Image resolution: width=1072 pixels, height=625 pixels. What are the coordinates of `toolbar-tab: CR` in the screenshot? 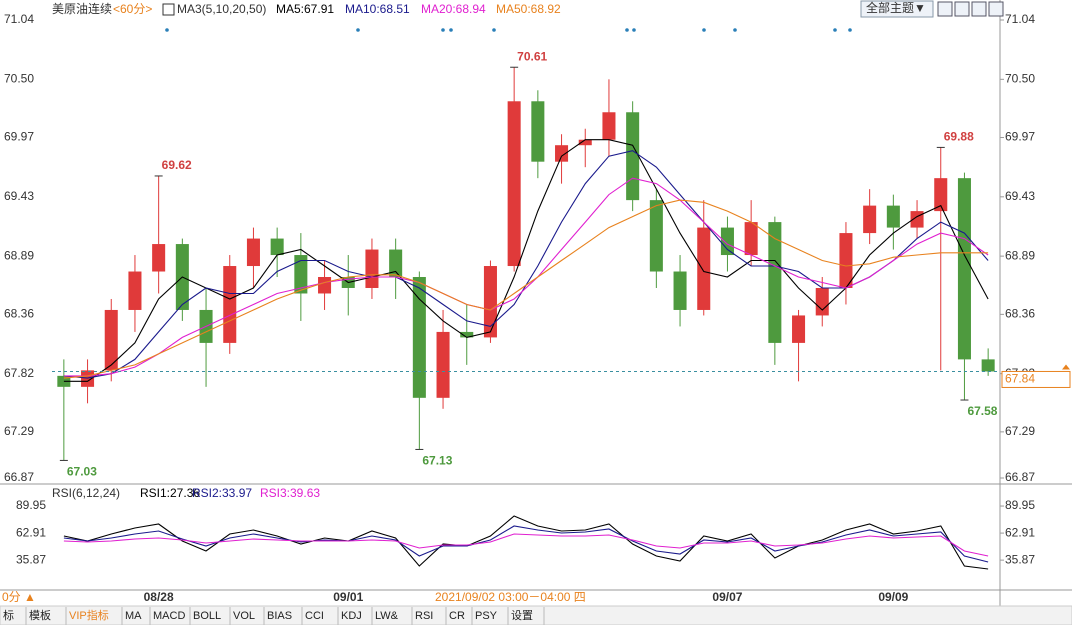 It's located at (457, 616).